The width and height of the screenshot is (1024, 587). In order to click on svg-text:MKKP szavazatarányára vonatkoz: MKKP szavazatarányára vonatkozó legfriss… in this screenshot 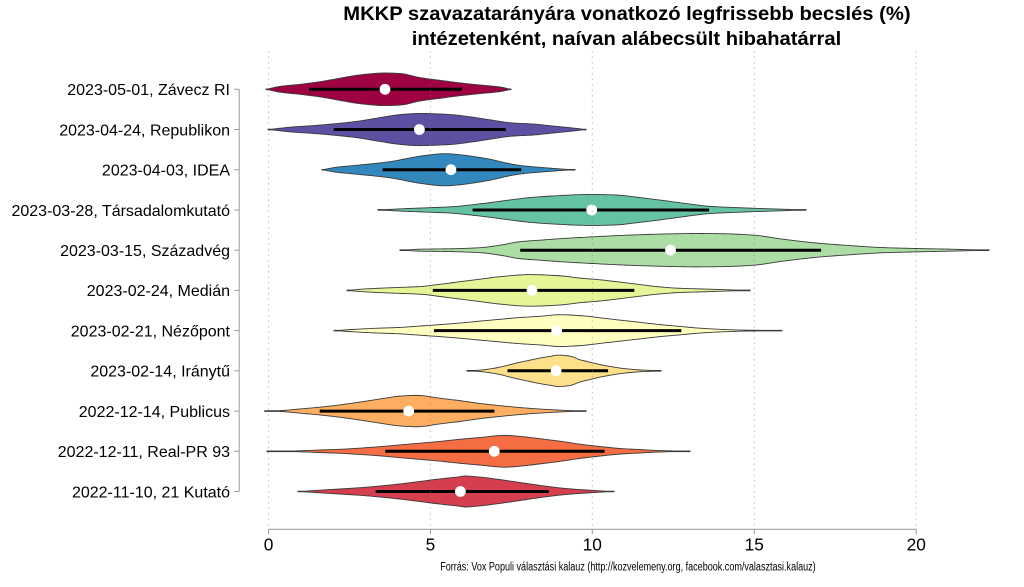, I will do `click(626, 14)`.